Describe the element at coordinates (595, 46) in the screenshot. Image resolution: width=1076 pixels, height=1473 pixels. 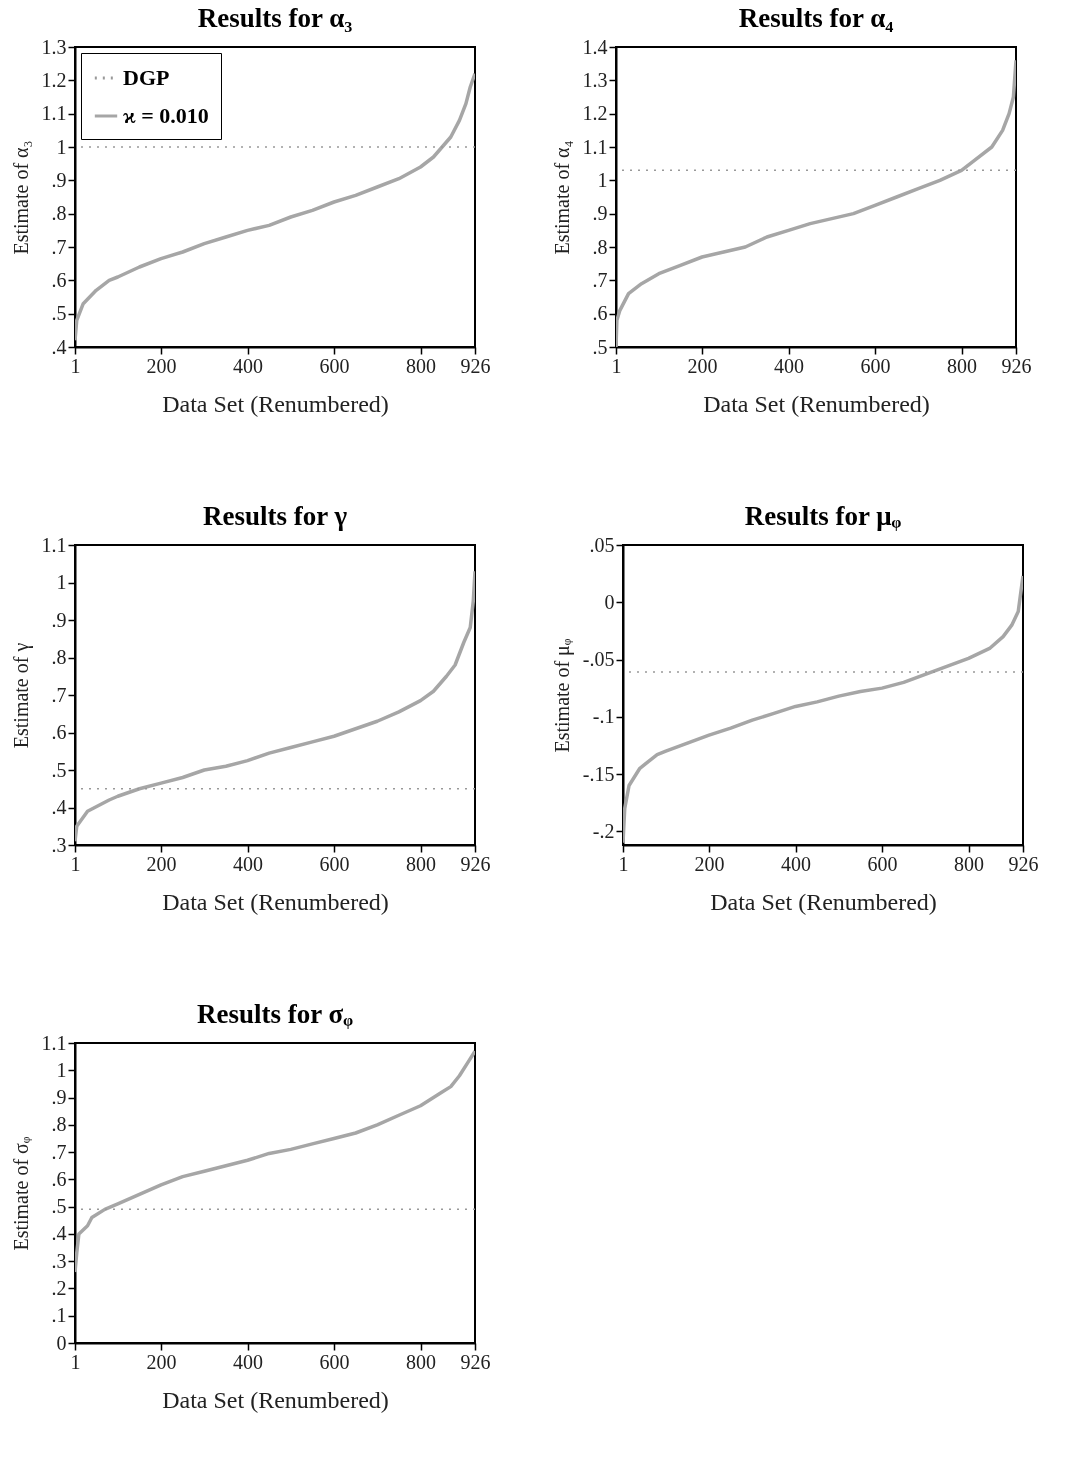
I see `y-tick-label: 1.4` at that location.